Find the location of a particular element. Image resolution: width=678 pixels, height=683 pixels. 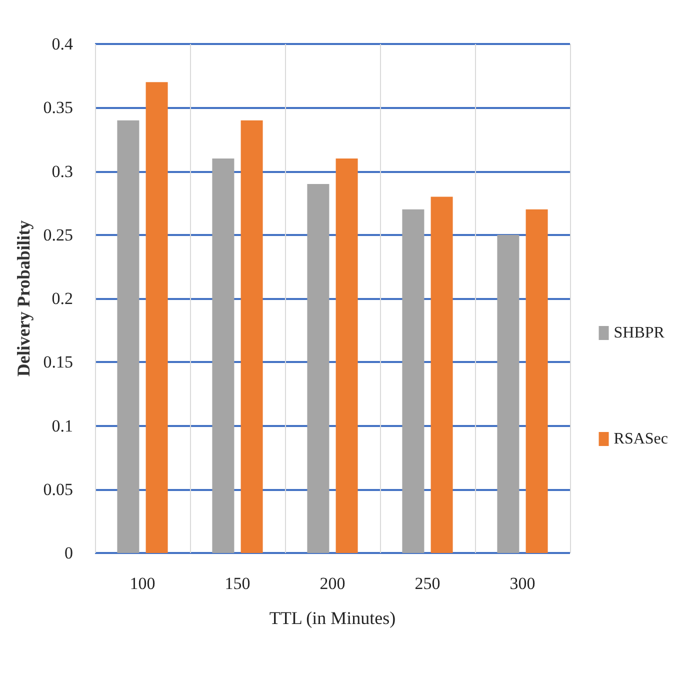

x-tick-label: 150 is located at coordinates (237, 583).